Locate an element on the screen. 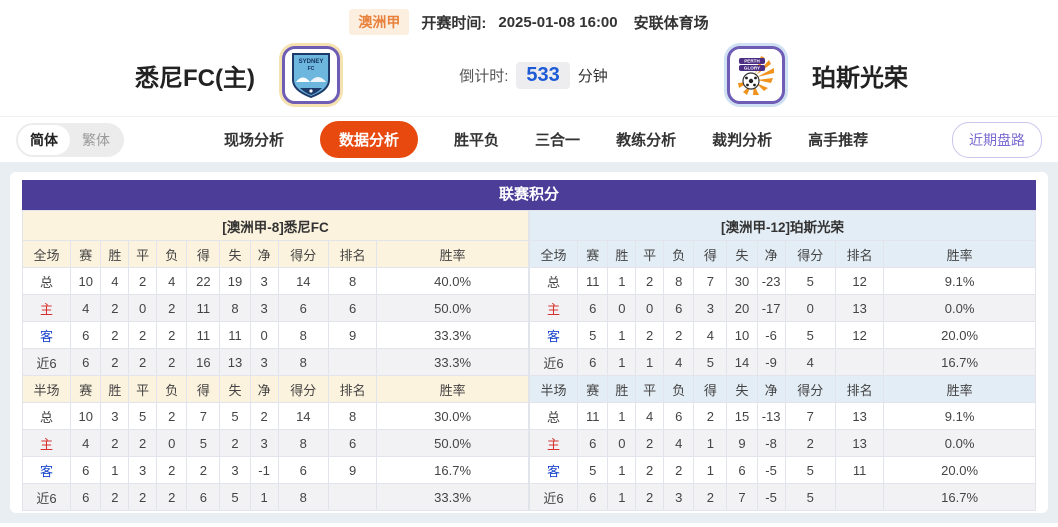 This screenshot has width=1058, height=527. away-team-name: 珀斯光荣 is located at coordinates (860, 78).